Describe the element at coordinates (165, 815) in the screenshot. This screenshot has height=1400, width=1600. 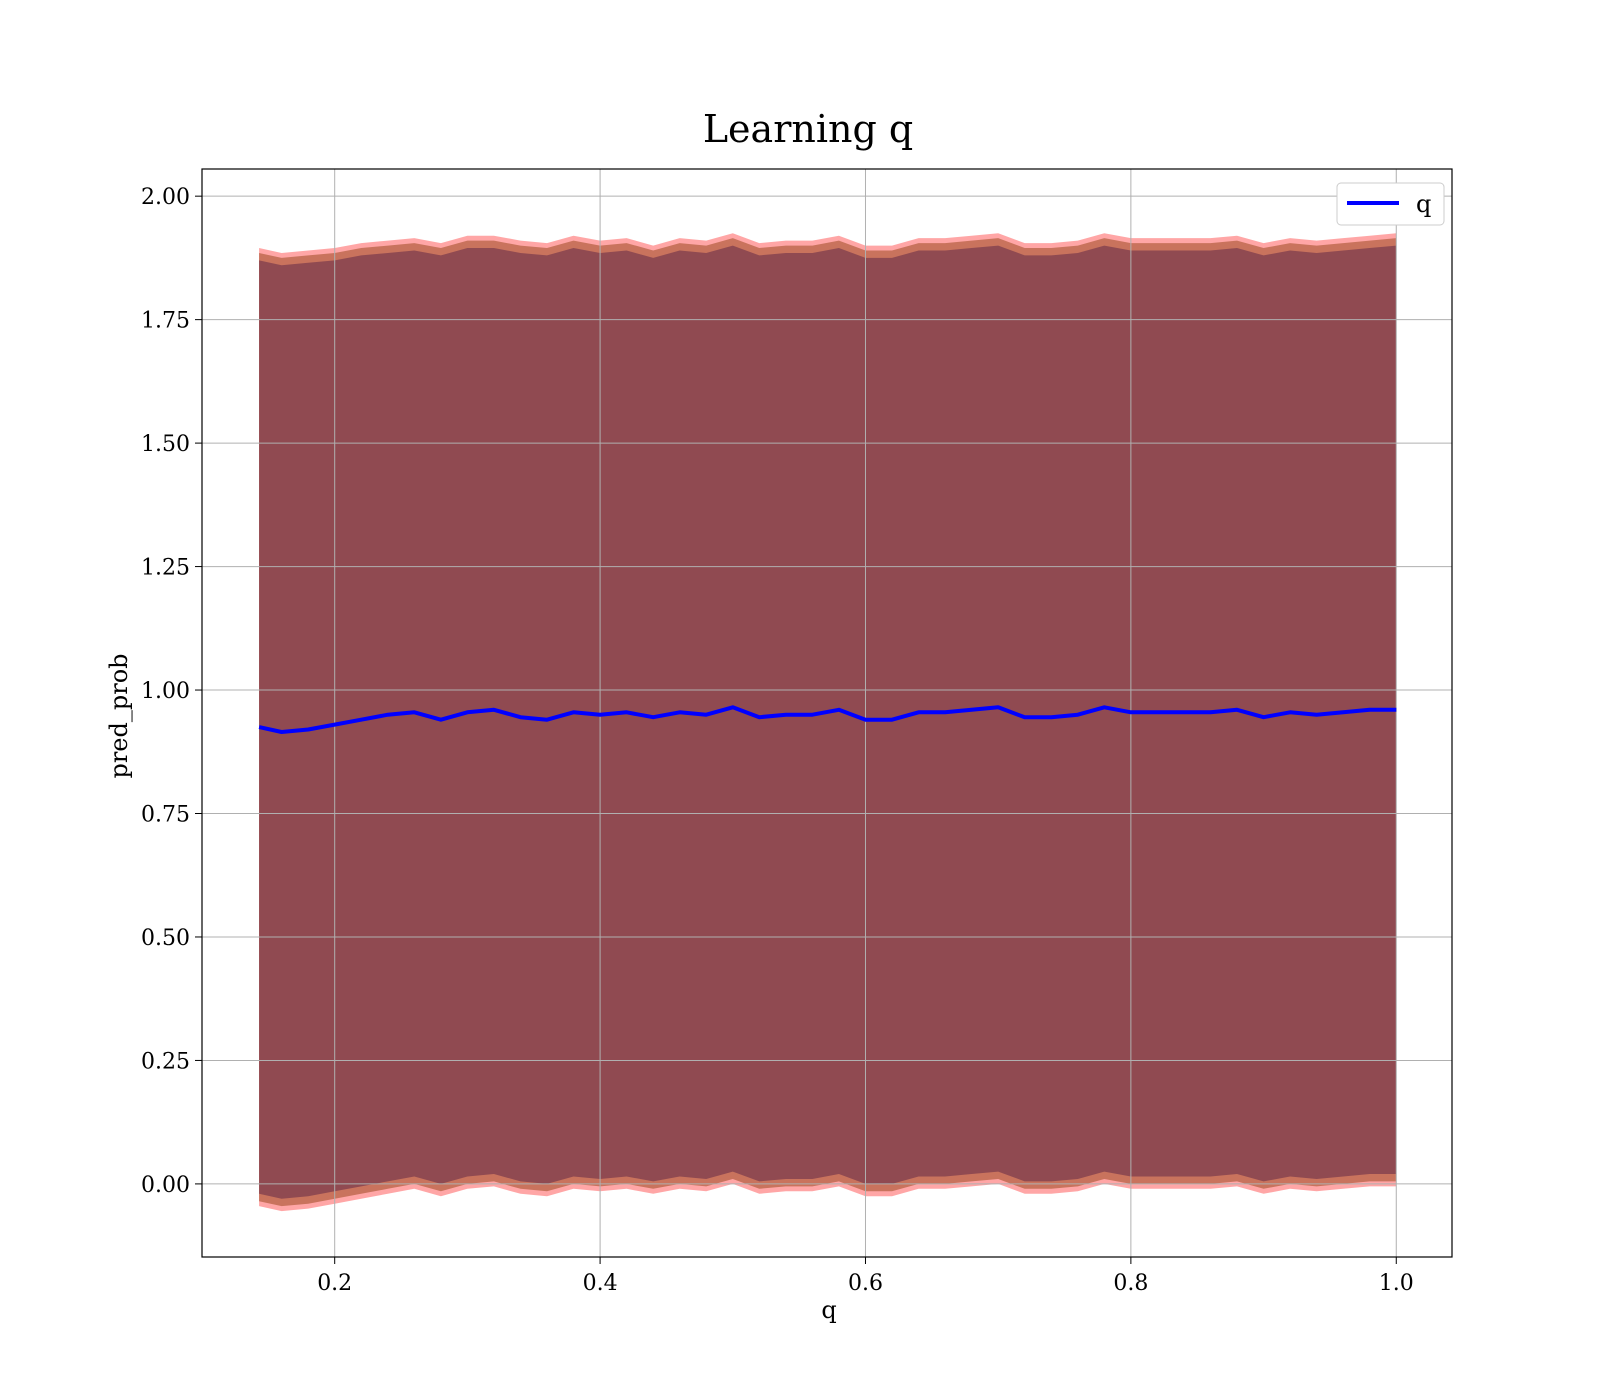
I see `y-tick-label: 0.75` at that location.